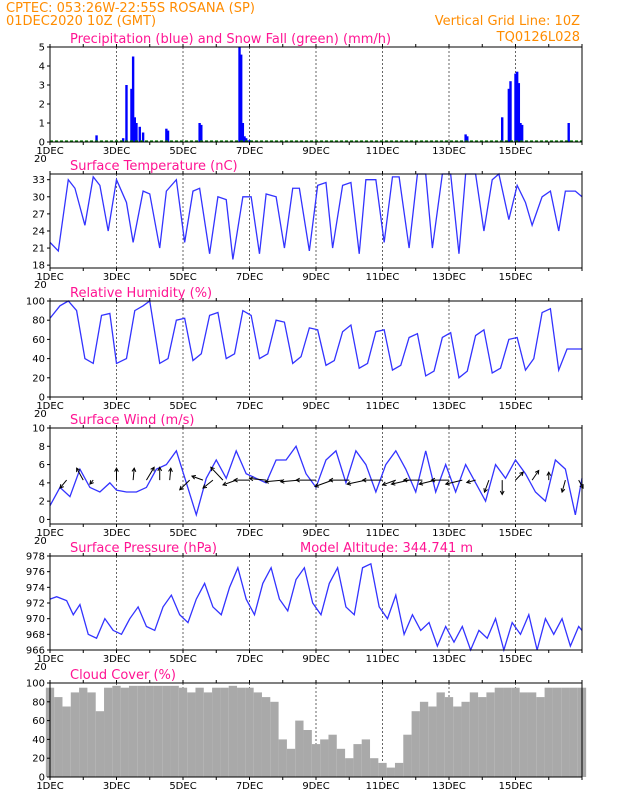  What do you see at coordinates (42, 124) in the screenshot?
I see `y-tick-label: 1` at bounding box center [42, 124].